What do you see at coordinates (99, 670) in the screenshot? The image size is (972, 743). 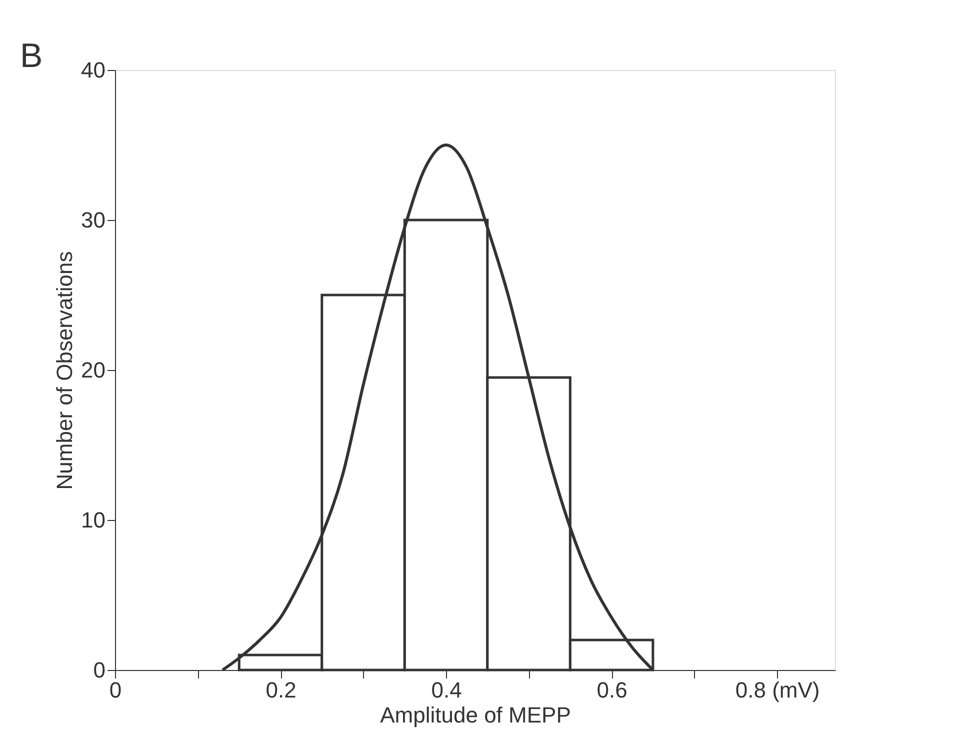 I see `y-tick-label: 0` at bounding box center [99, 670].